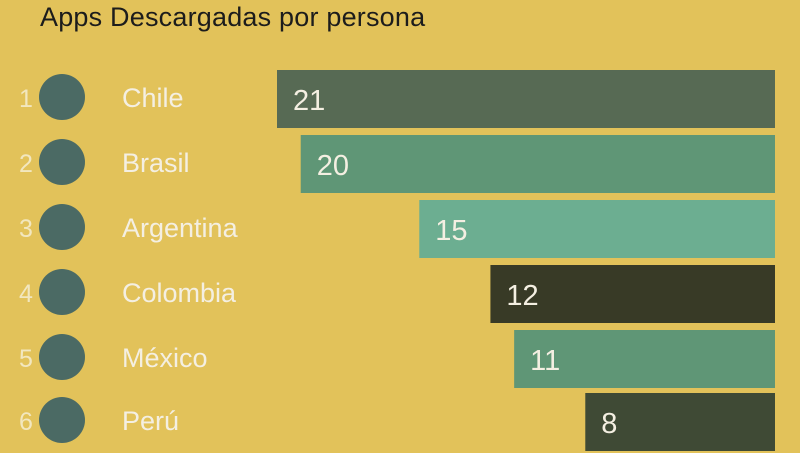 The height and width of the screenshot is (453, 800). What do you see at coordinates (26, 229) in the screenshot?
I see `rank-number: 3` at bounding box center [26, 229].